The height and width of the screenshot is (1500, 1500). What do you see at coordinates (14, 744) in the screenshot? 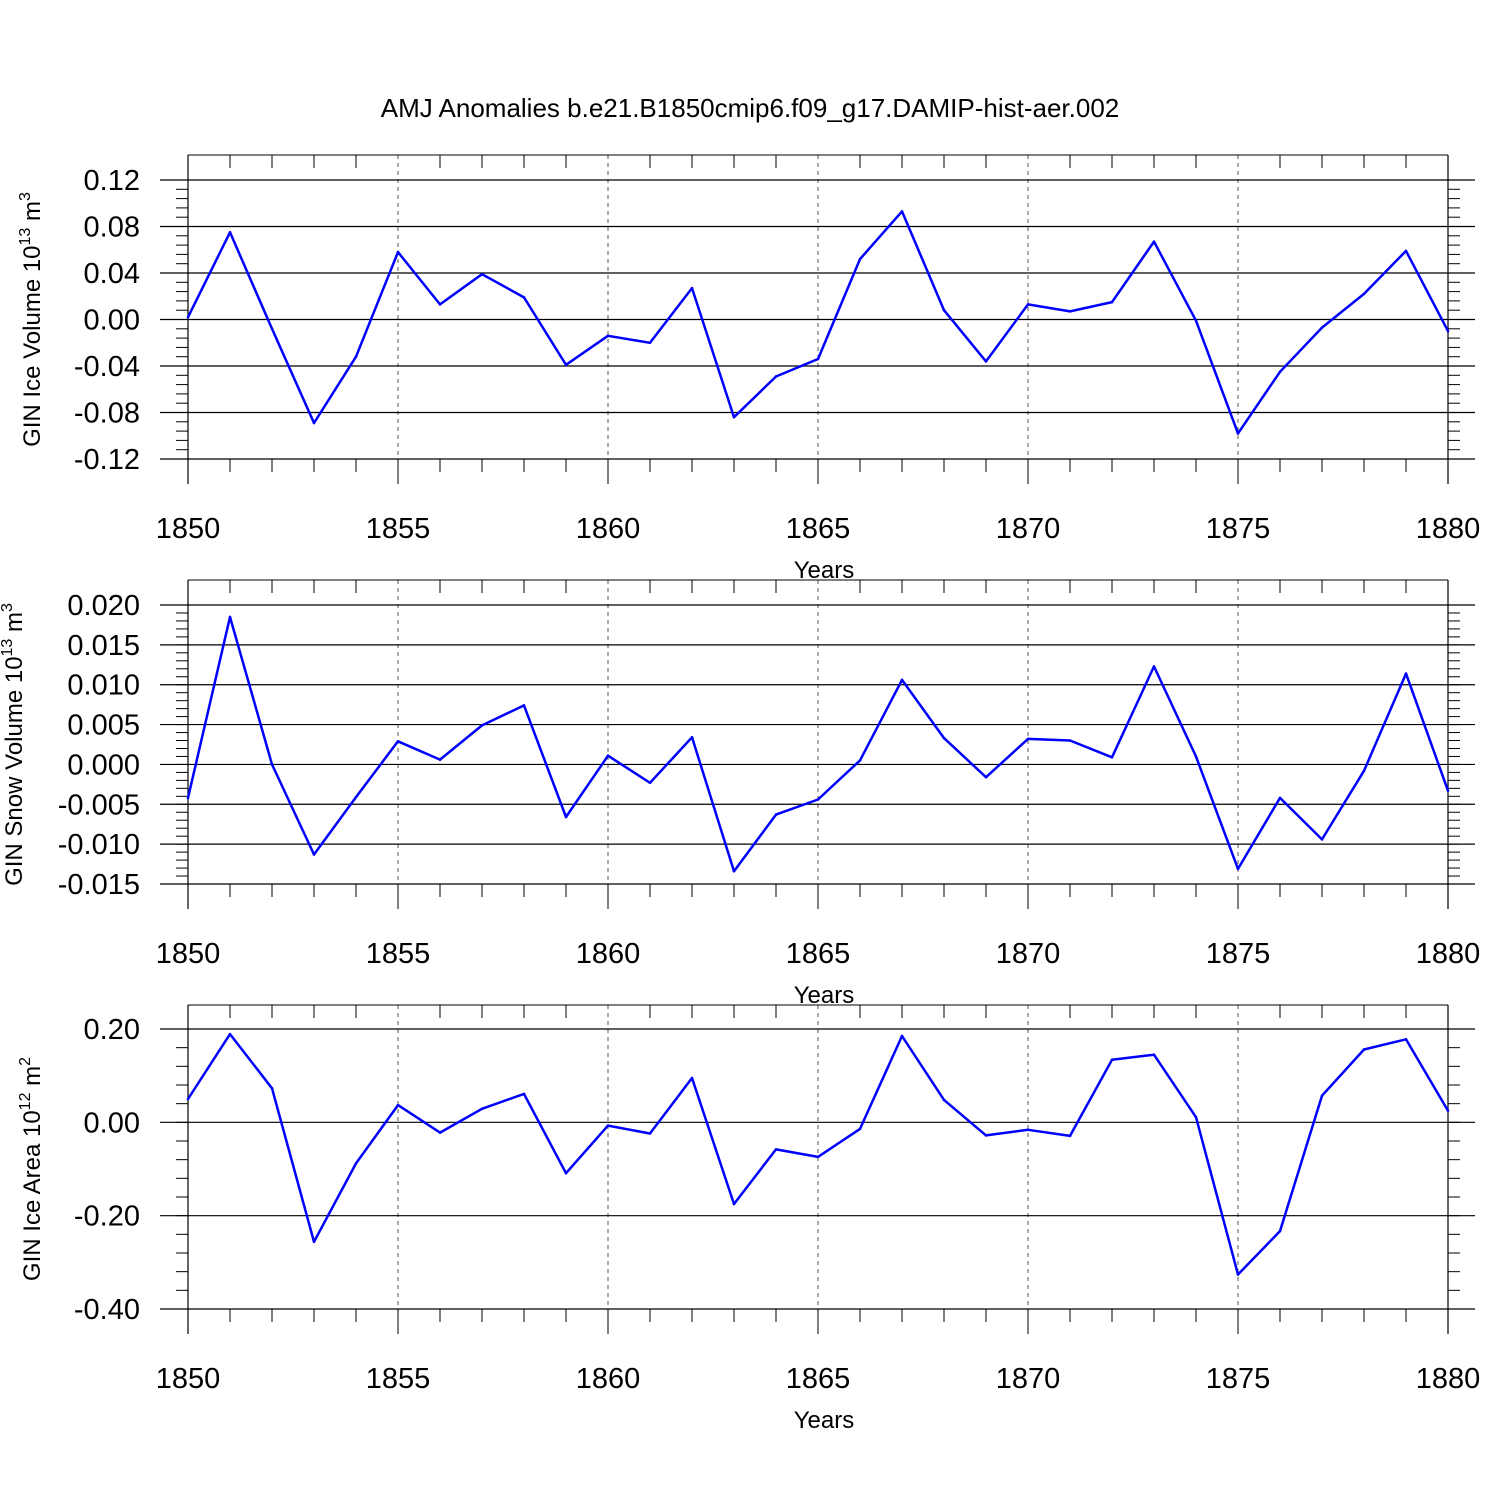
I see `y-axis-title: GIN Snow Volume 1013 m3` at bounding box center [14, 744].